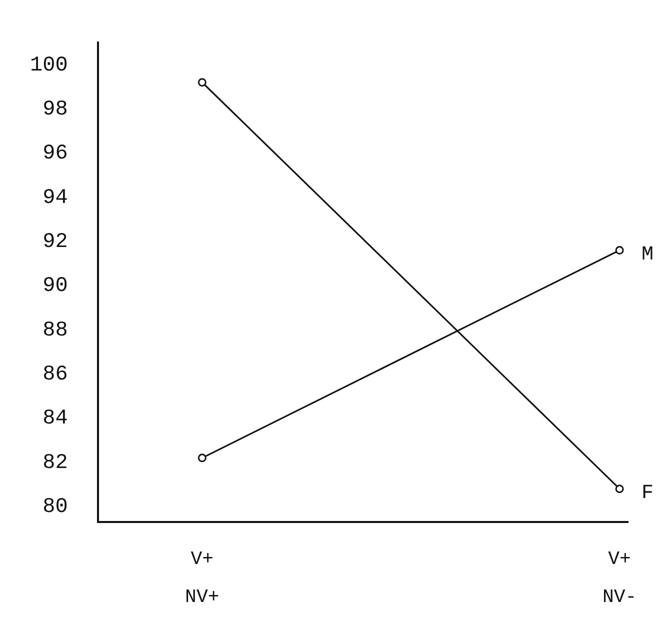  What do you see at coordinates (55, 198) in the screenshot?
I see `y-tick-label: 94` at bounding box center [55, 198].